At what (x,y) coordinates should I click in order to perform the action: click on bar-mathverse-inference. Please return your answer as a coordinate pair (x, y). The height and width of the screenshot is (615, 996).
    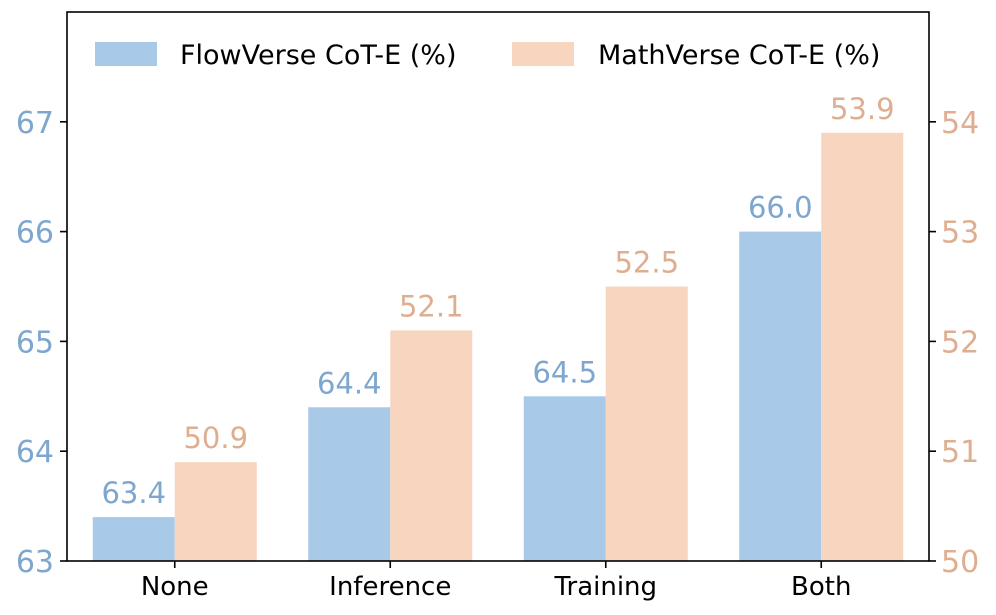
    Looking at the image, I should click on (431, 445).